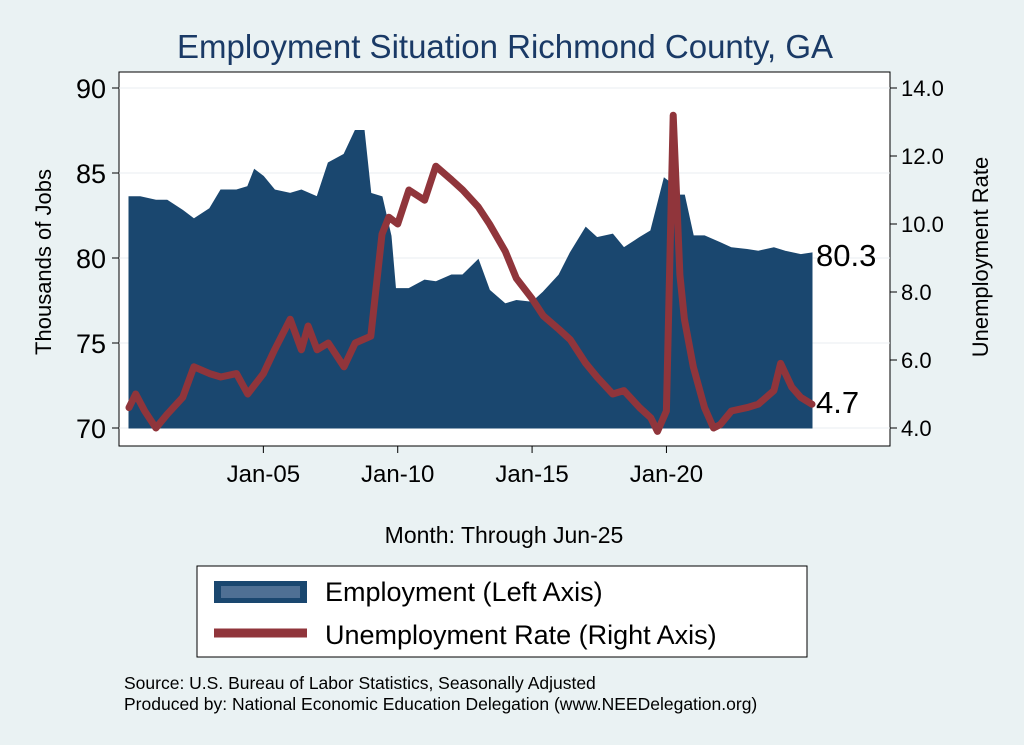 This screenshot has height=745, width=1024. I want to click on y-right-tick-label-3: 10.0, so click(922, 224).